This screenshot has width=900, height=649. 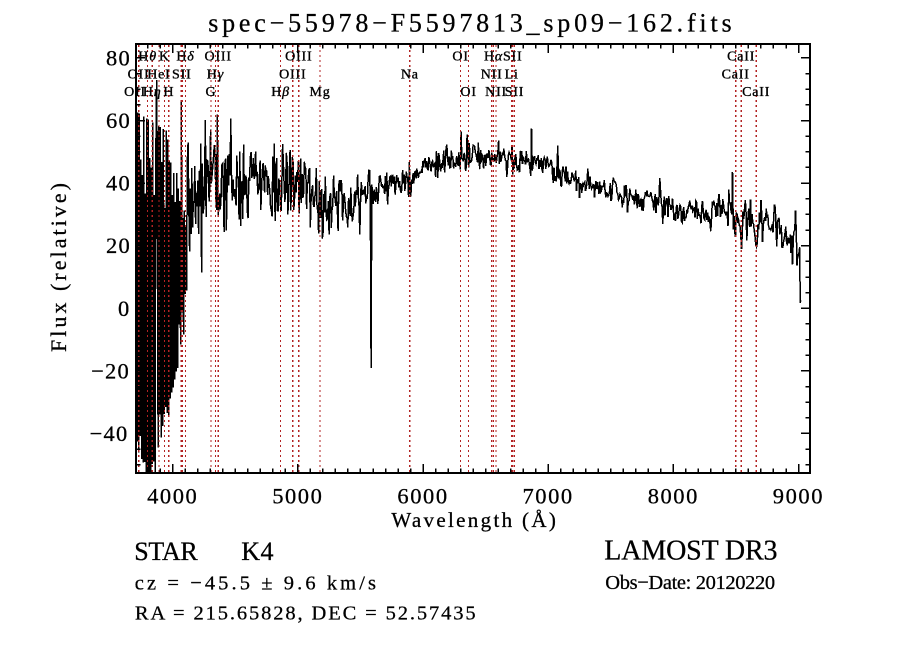 What do you see at coordinates (118, 245) in the screenshot?
I see `svg-text: 20` at bounding box center [118, 245].